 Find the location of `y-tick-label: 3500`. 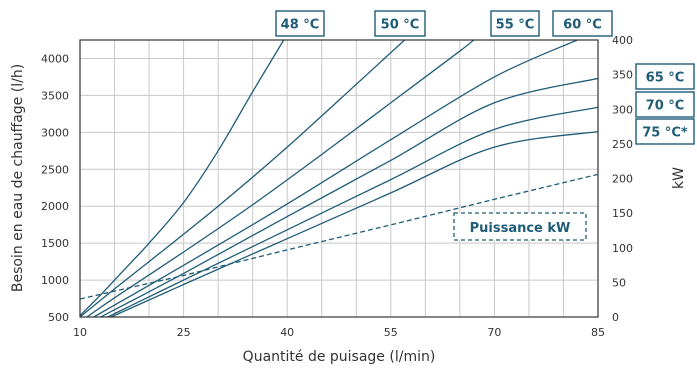

y-tick-label: 3500 is located at coordinates (55, 95).